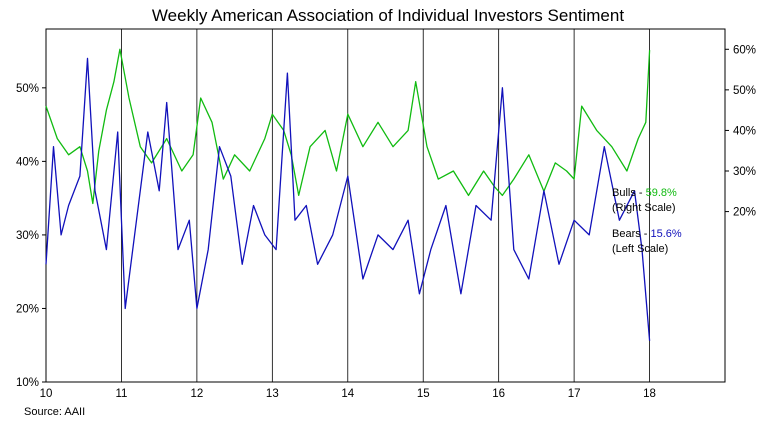 The width and height of the screenshot is (768, 429). What do you see at coordinates (498, 394) in the screenshot?
I see `x-tick-label: 16` at bounding box center [498, 394].